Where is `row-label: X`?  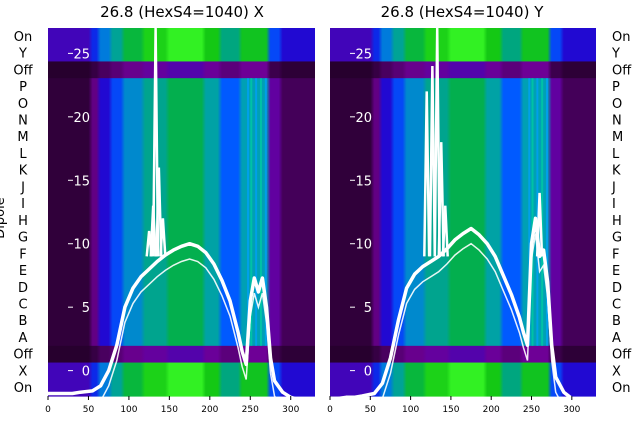 row-label: X is located at coordinates (616, 371).